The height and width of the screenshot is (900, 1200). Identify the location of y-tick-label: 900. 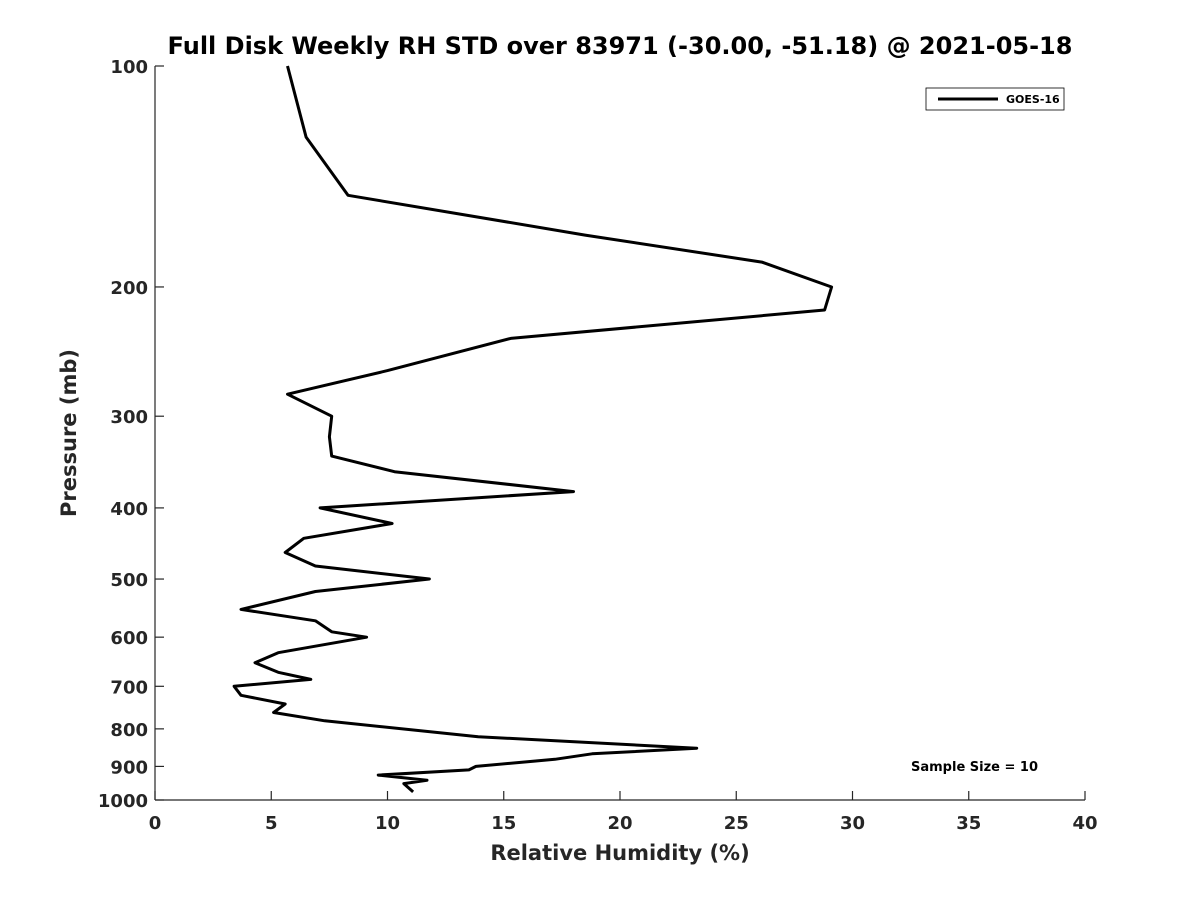
(129, 767).